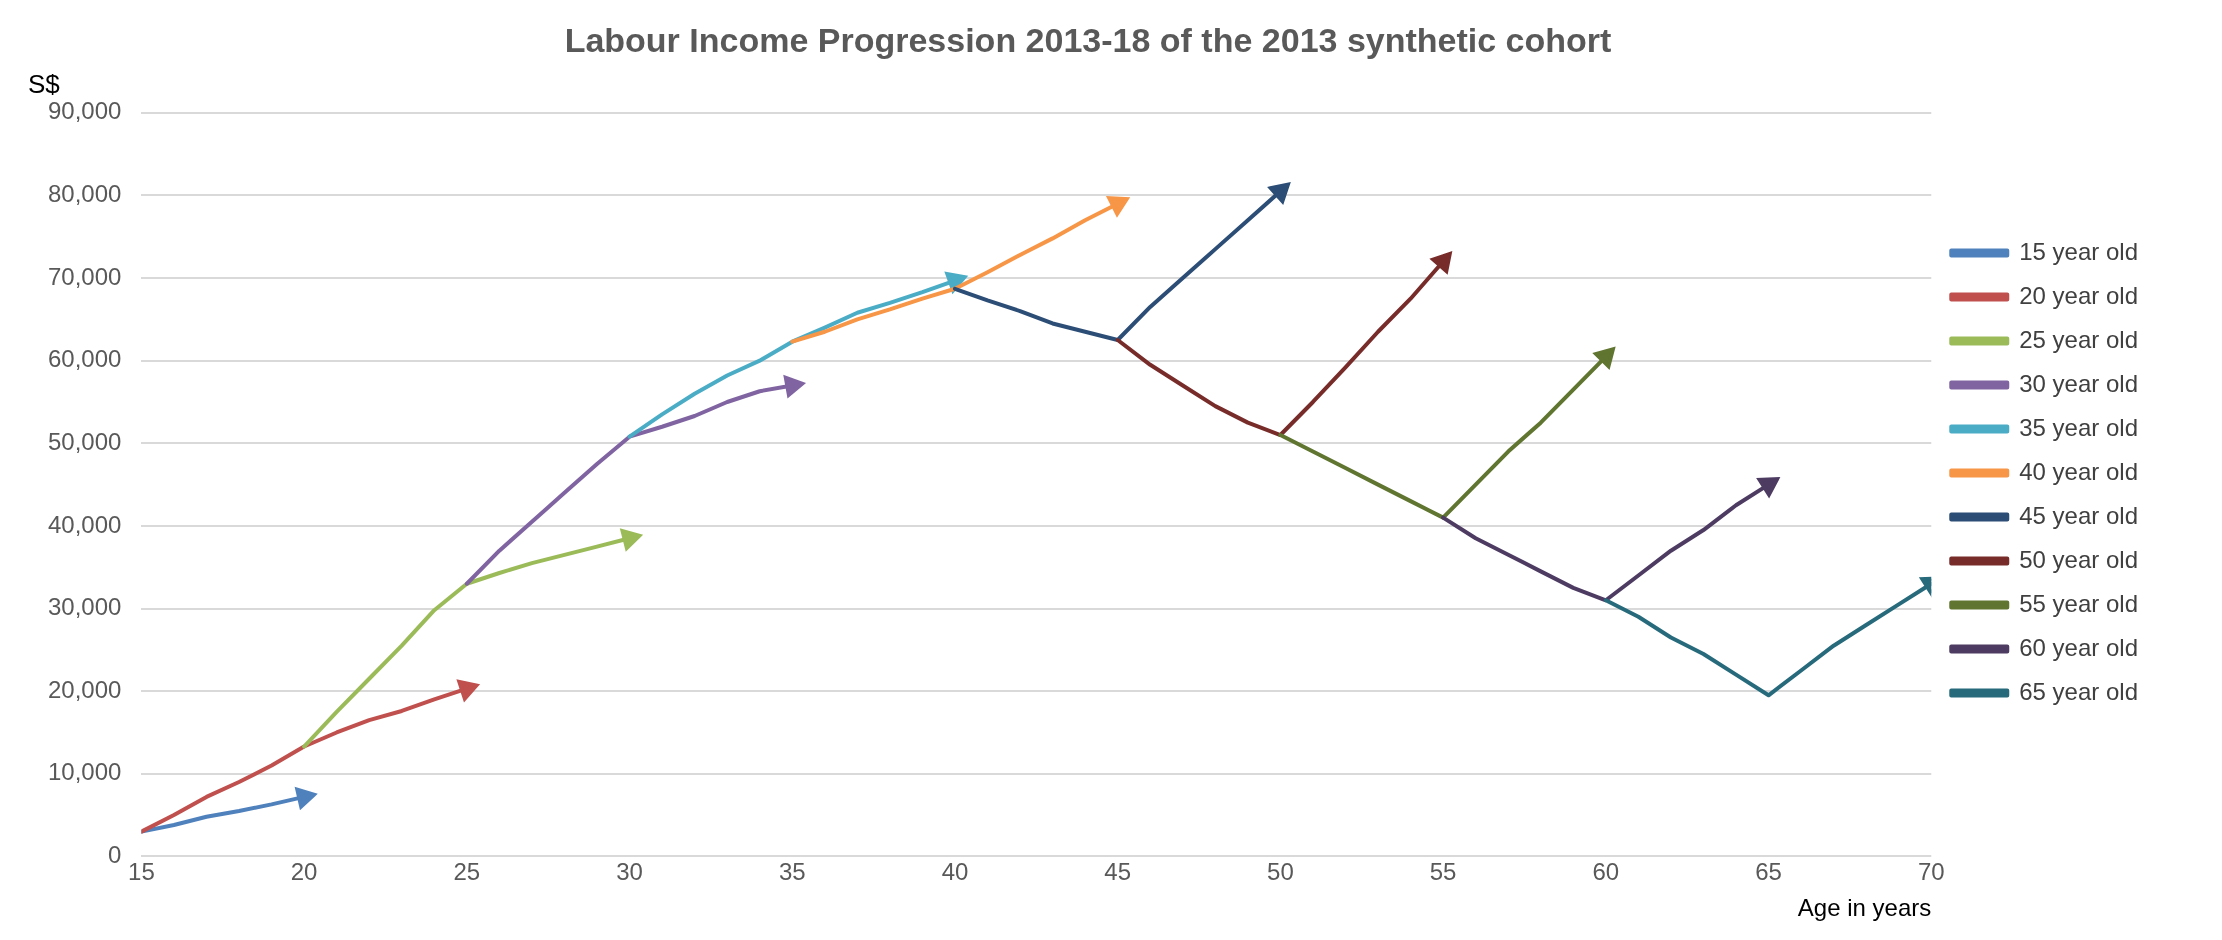  I want to click on y-tick-label: 10,000, so click(85, 772).